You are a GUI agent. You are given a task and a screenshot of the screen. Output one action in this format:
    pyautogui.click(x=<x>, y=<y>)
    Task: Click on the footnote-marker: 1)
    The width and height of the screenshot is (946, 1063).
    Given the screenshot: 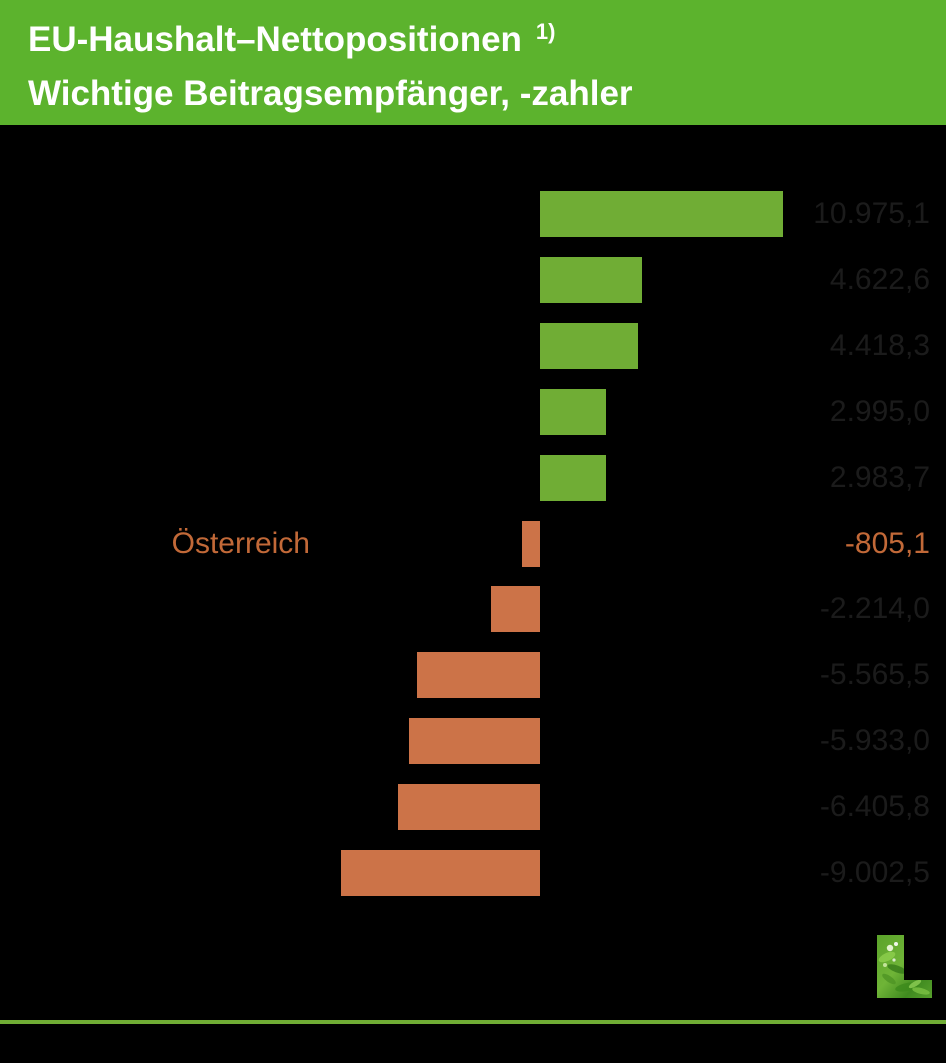 What is the action you would take?
    pyautogui.click(x=545, y=31)
    